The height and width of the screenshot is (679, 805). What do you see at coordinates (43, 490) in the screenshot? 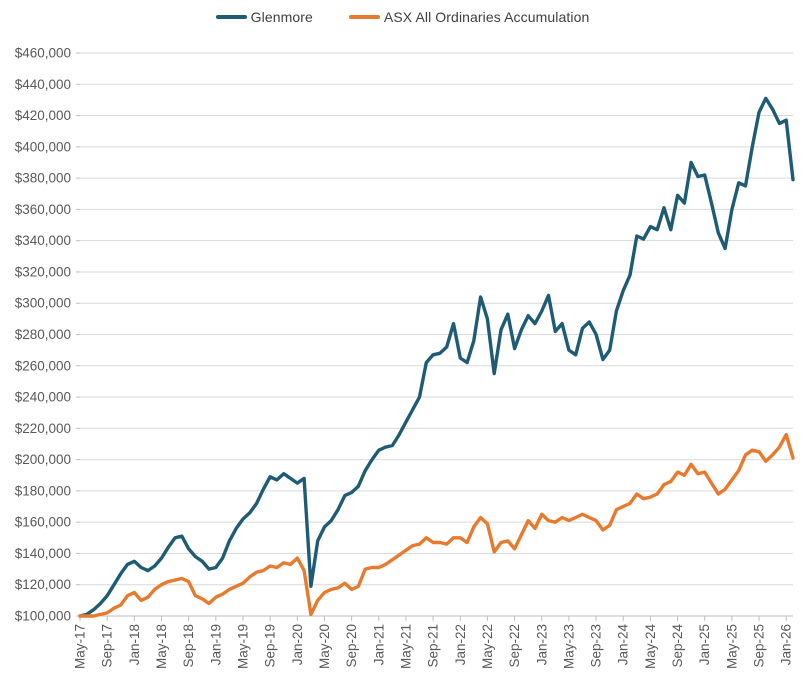
I see `svg-text: $180,000` at bounding box center [43, 490].